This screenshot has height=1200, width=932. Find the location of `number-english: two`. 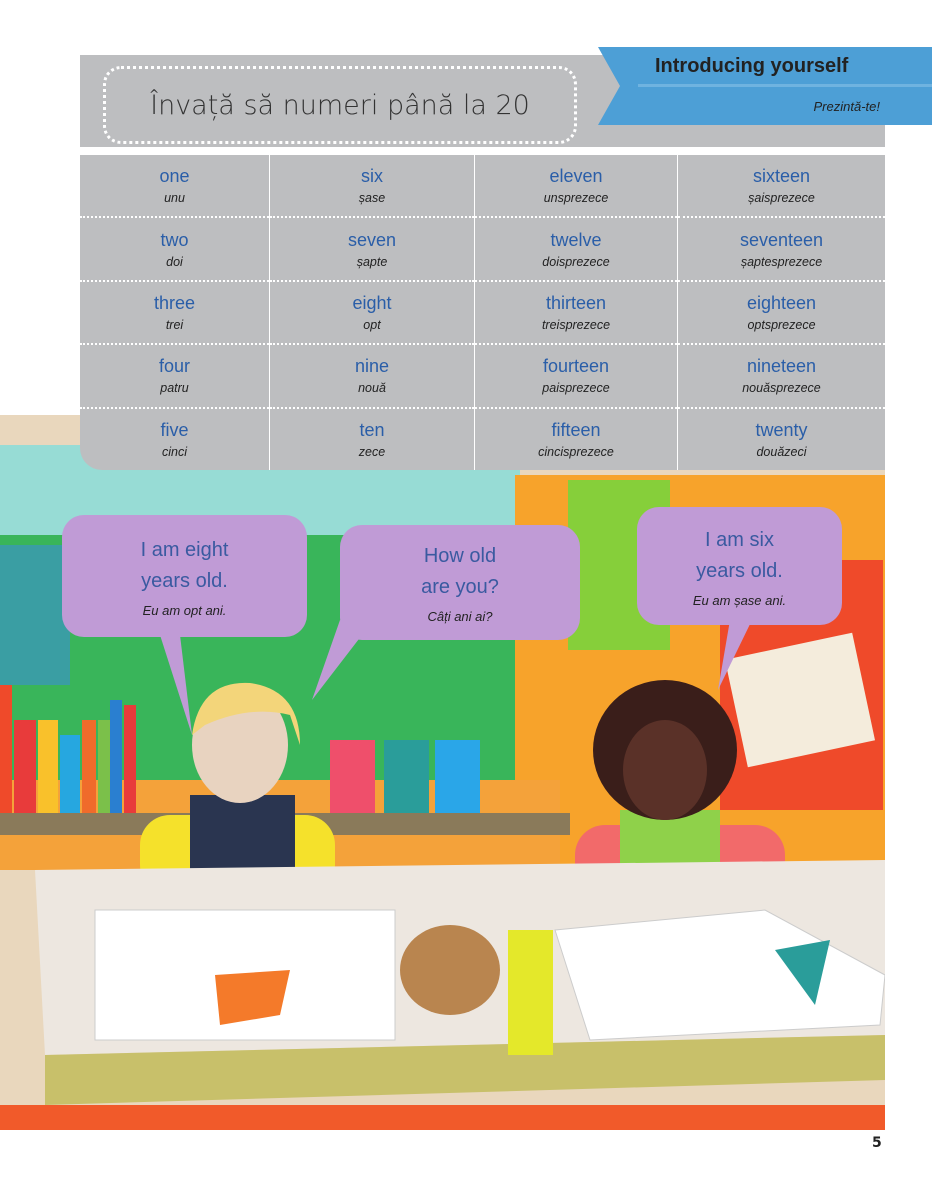

number-english: two is located at coordinates (174, 239).